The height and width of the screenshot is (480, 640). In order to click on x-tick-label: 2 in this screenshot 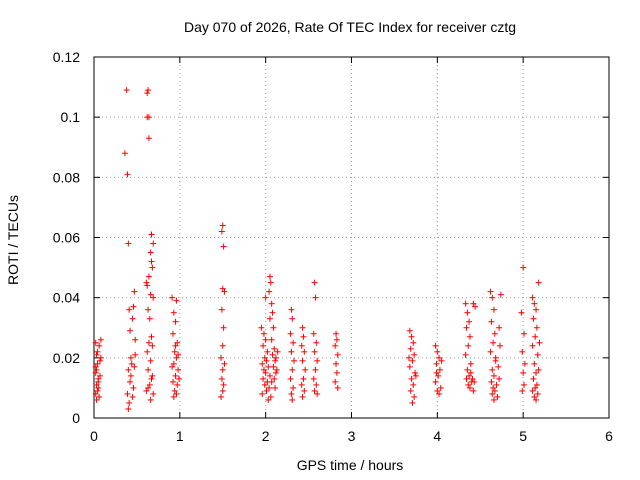, I will do `click(266, 436)`.